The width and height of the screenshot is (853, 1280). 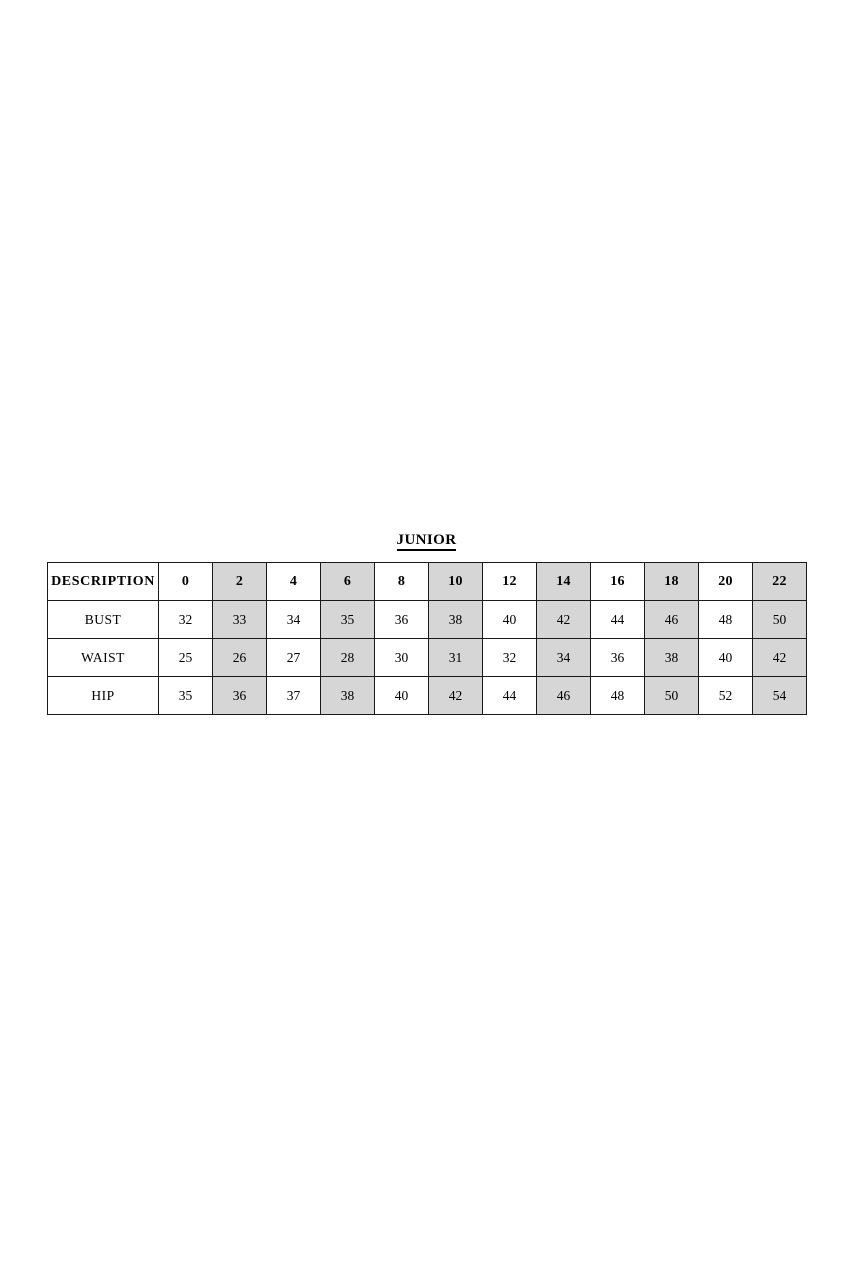 What do you see at coordinates (401, 581) in the screenshot?
I see `column-header-size-8: 8` at bounding box center [401, 581].